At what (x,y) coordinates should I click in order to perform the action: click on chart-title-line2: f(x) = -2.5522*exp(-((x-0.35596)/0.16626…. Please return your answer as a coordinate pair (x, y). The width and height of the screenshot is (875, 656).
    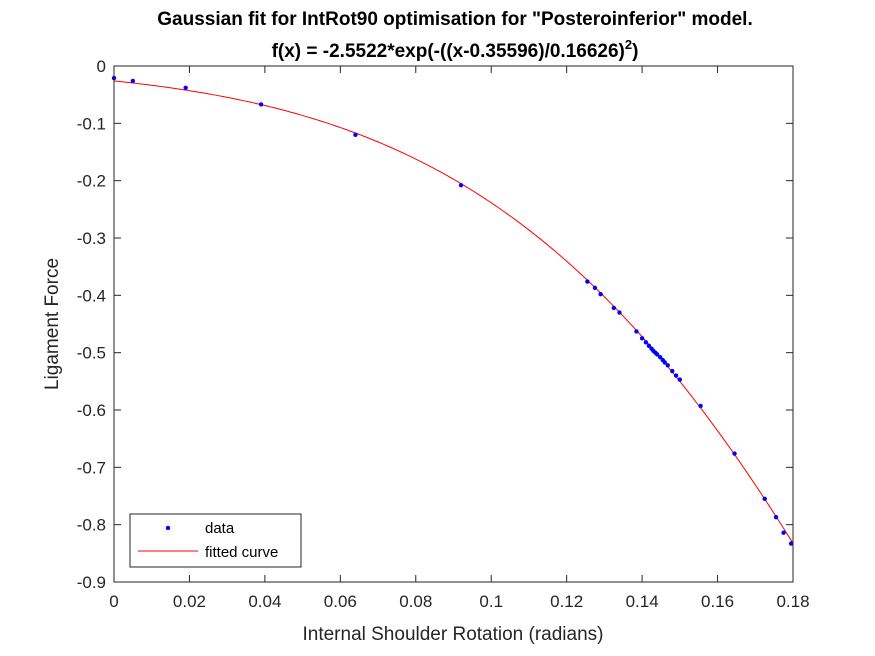
    Looking at the image, I should click on (455, 49).